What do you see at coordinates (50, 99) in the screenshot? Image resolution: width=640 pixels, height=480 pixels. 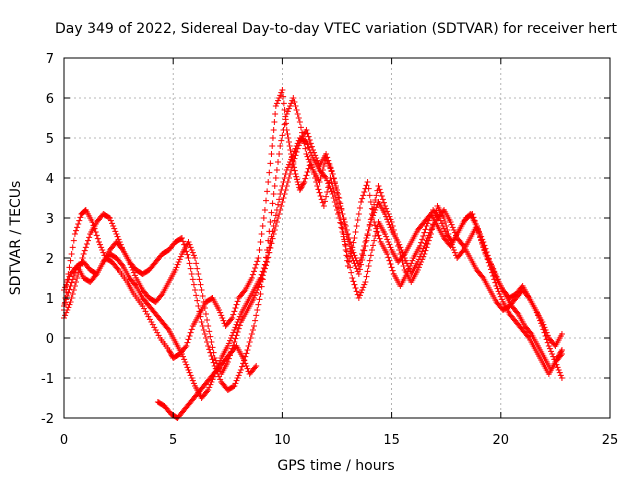 I see `y-tick-label: 6` at bounding box center [50, 99].